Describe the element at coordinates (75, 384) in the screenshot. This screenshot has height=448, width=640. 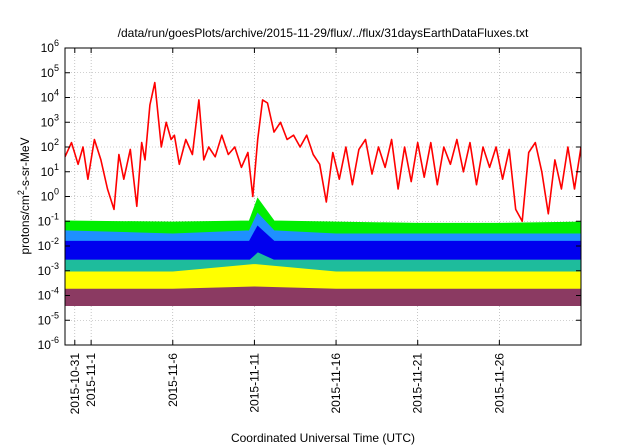
I see `x-tick-label: 2015-10-31` at that location.